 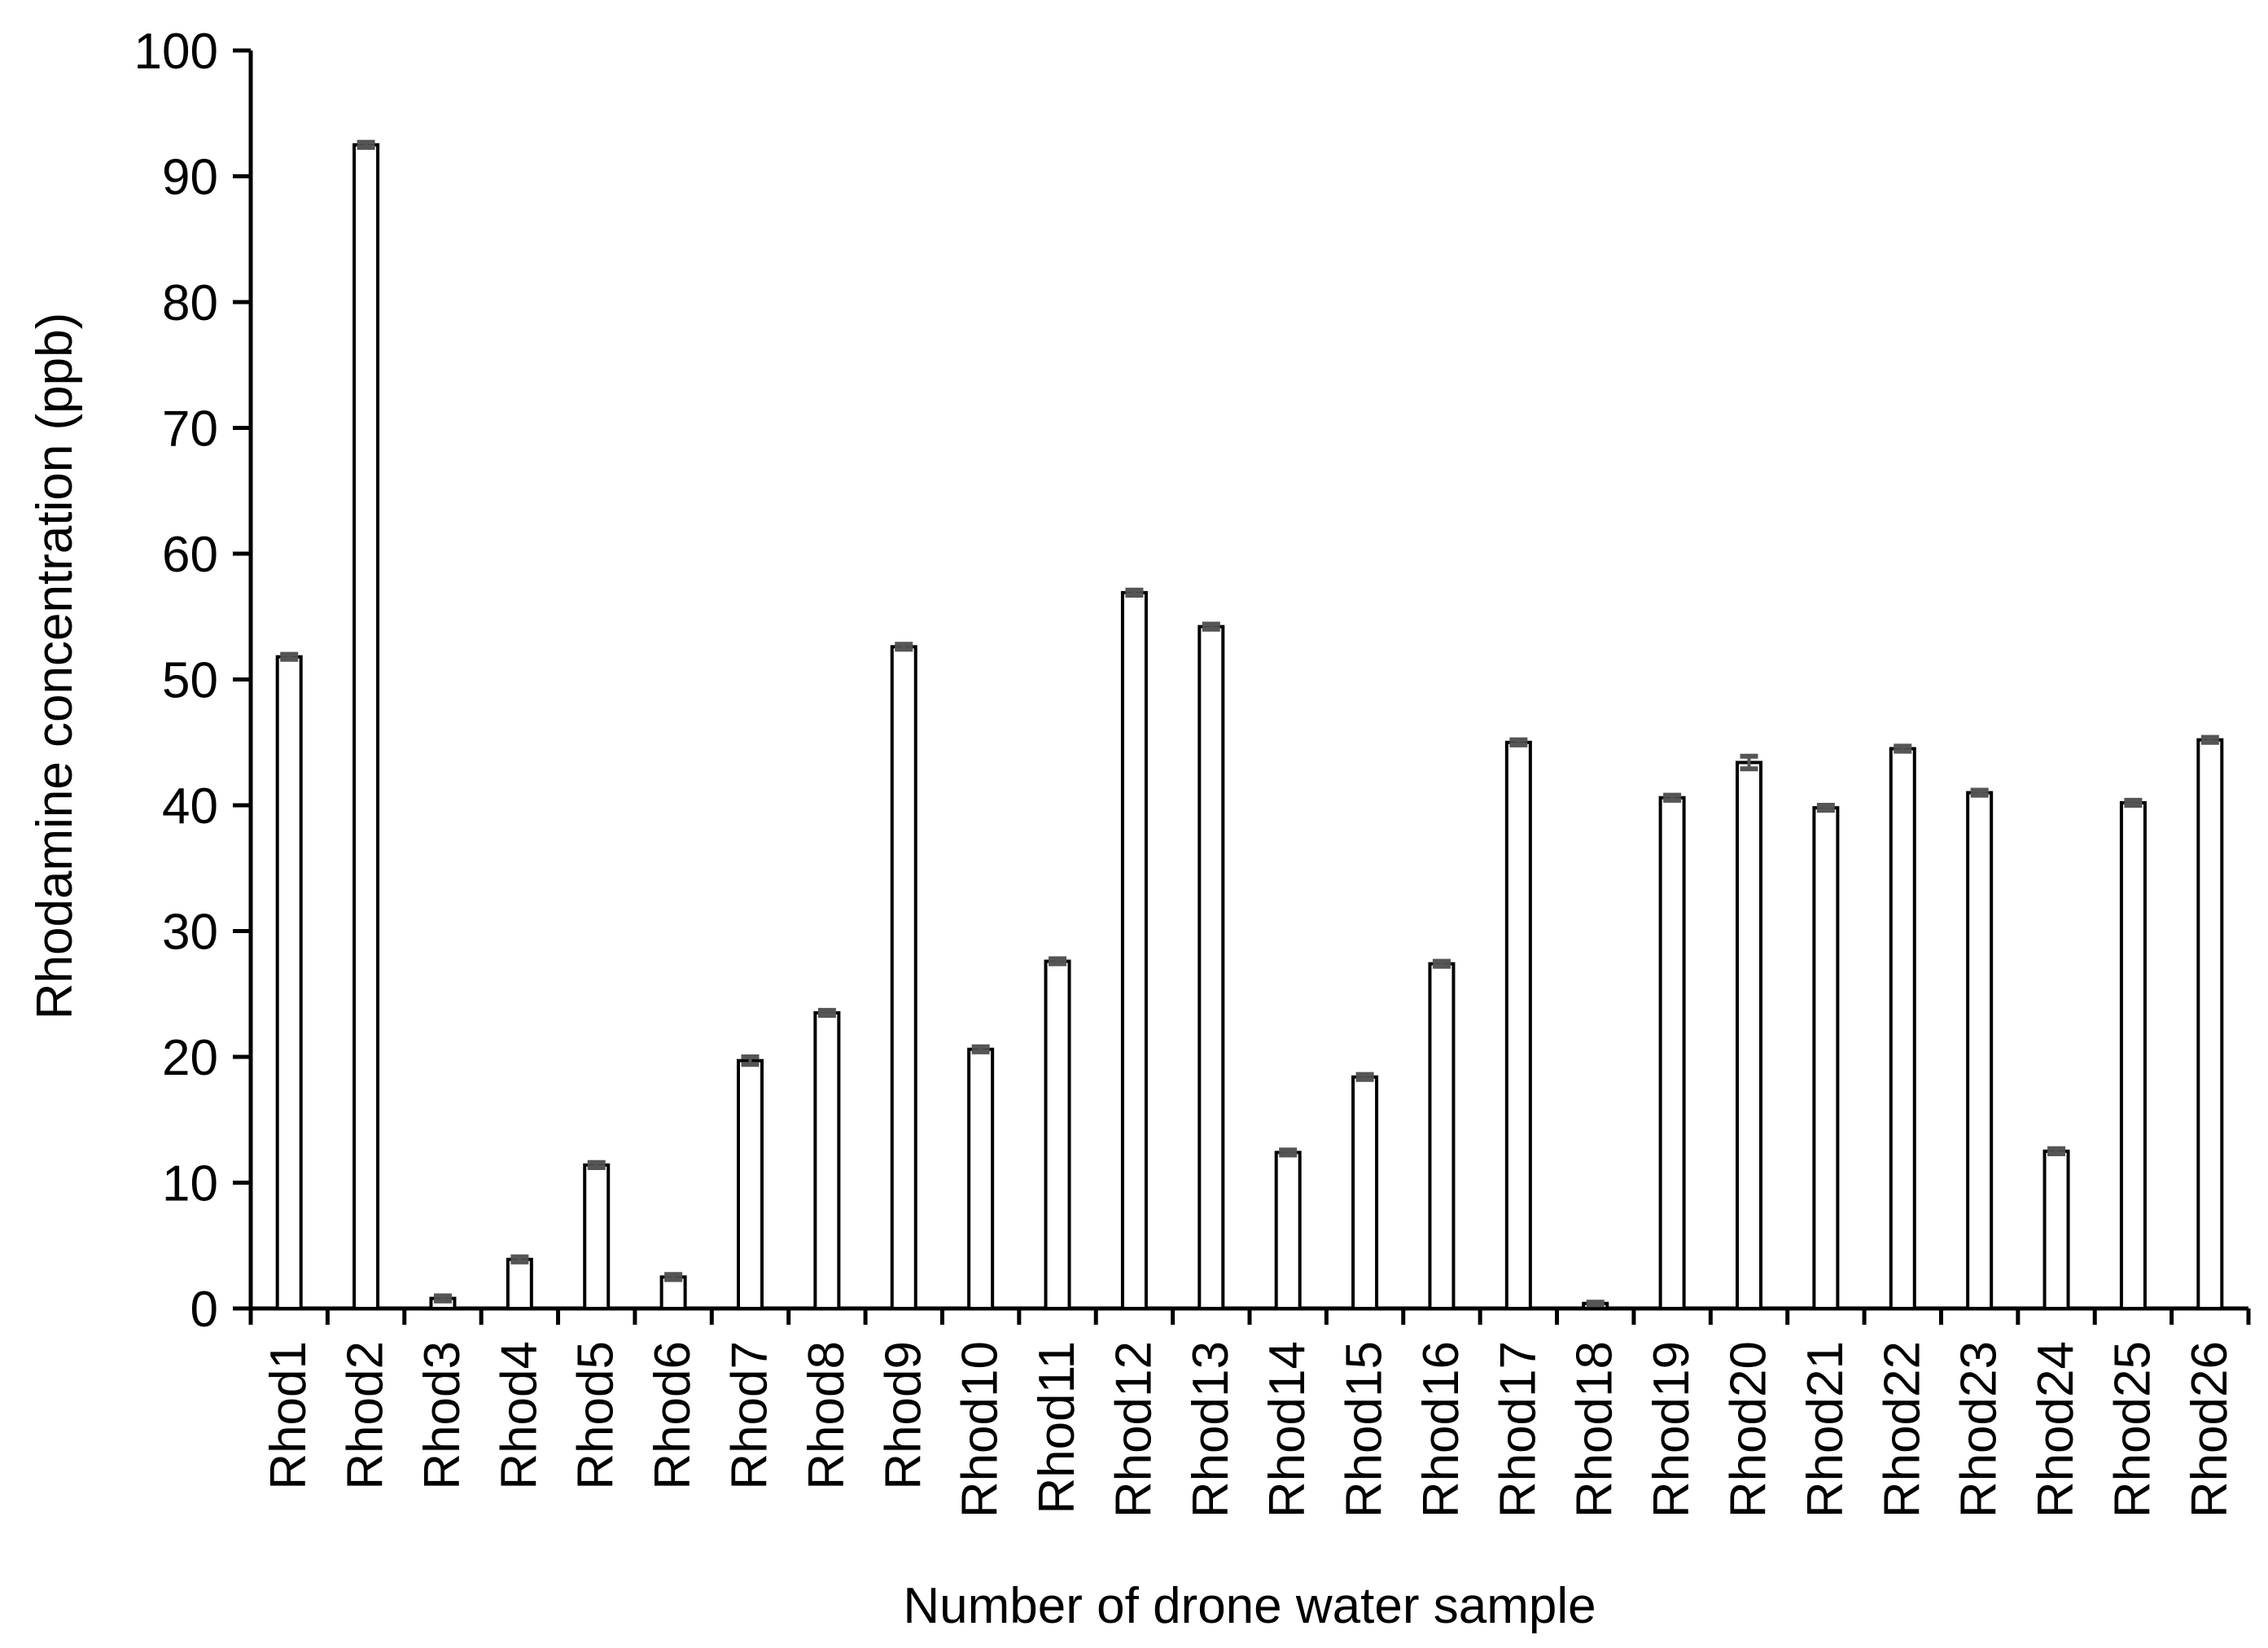 I want to click on bar-rhod21, so click(x=1826, y=1058).